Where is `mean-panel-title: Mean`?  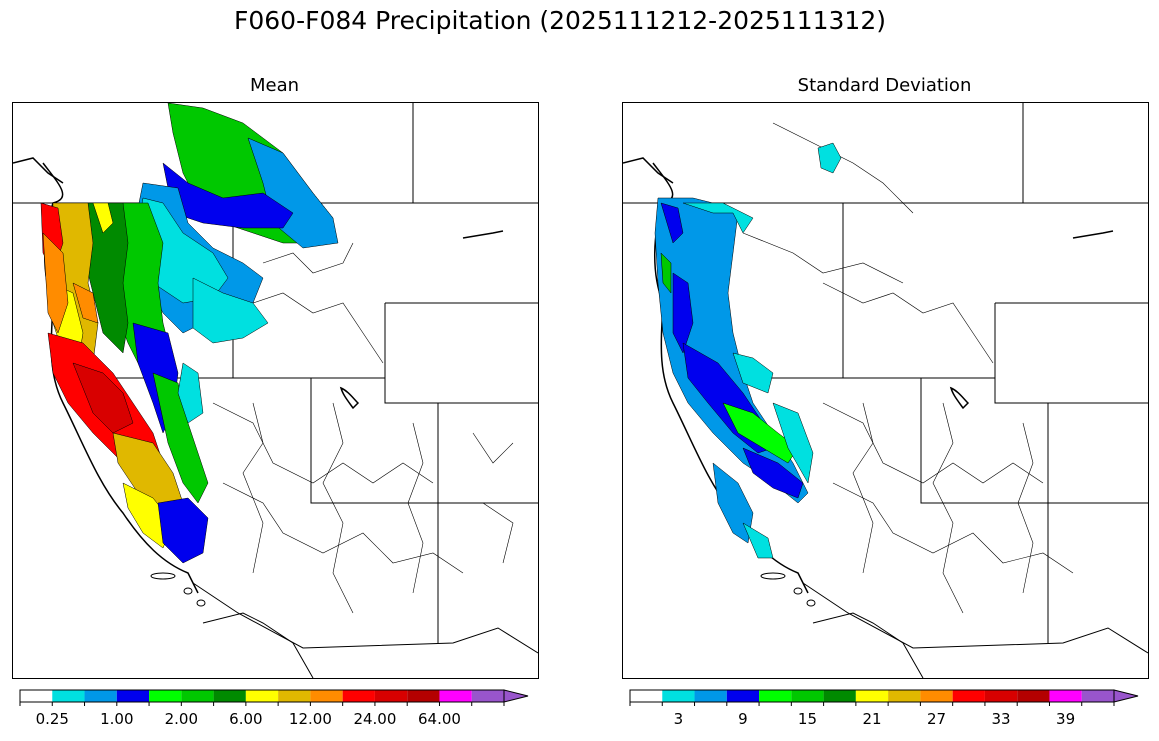 mean-panel-title: Mean is located at coordinates (274, 85).